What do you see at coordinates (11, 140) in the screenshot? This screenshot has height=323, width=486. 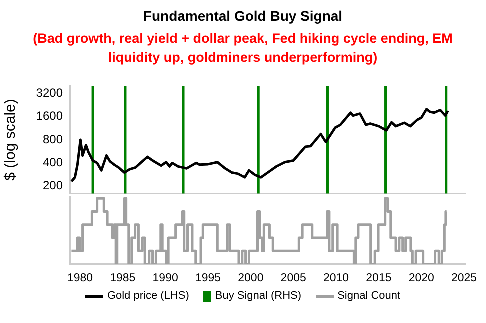 I see `y-axis-title: $ (log scale)` at bounding box center [11, 140].